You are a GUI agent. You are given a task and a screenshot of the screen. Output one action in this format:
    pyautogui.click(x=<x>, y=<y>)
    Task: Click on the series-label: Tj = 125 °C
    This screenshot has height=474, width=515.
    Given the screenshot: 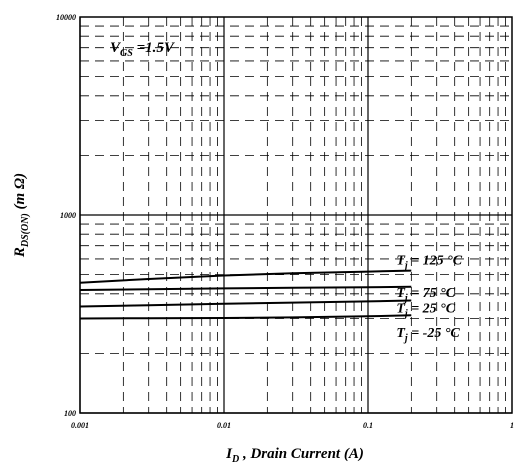 What is the action you would take?
    pyautogui.click(x=429, y=263)
    